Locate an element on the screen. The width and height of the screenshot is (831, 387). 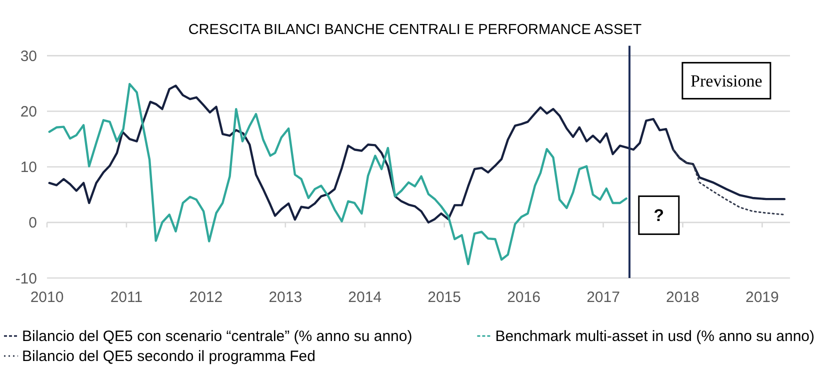
x-tick-label: 2014 is located at coordinates (365, 297).